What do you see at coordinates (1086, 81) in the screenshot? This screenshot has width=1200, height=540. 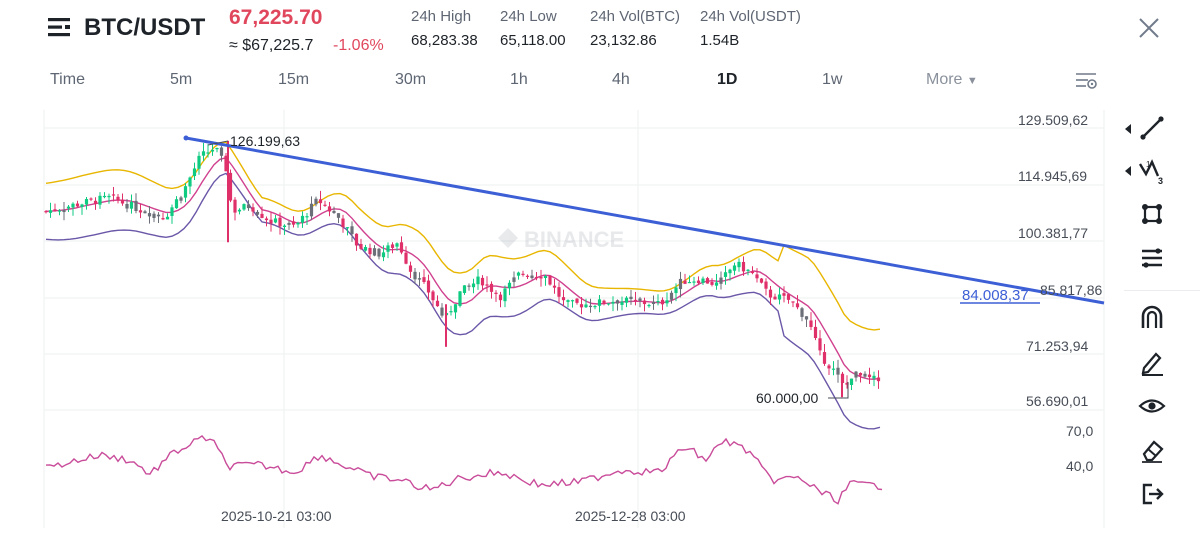 I see `chart-settings-icon` at bounding box center [1086, 81].